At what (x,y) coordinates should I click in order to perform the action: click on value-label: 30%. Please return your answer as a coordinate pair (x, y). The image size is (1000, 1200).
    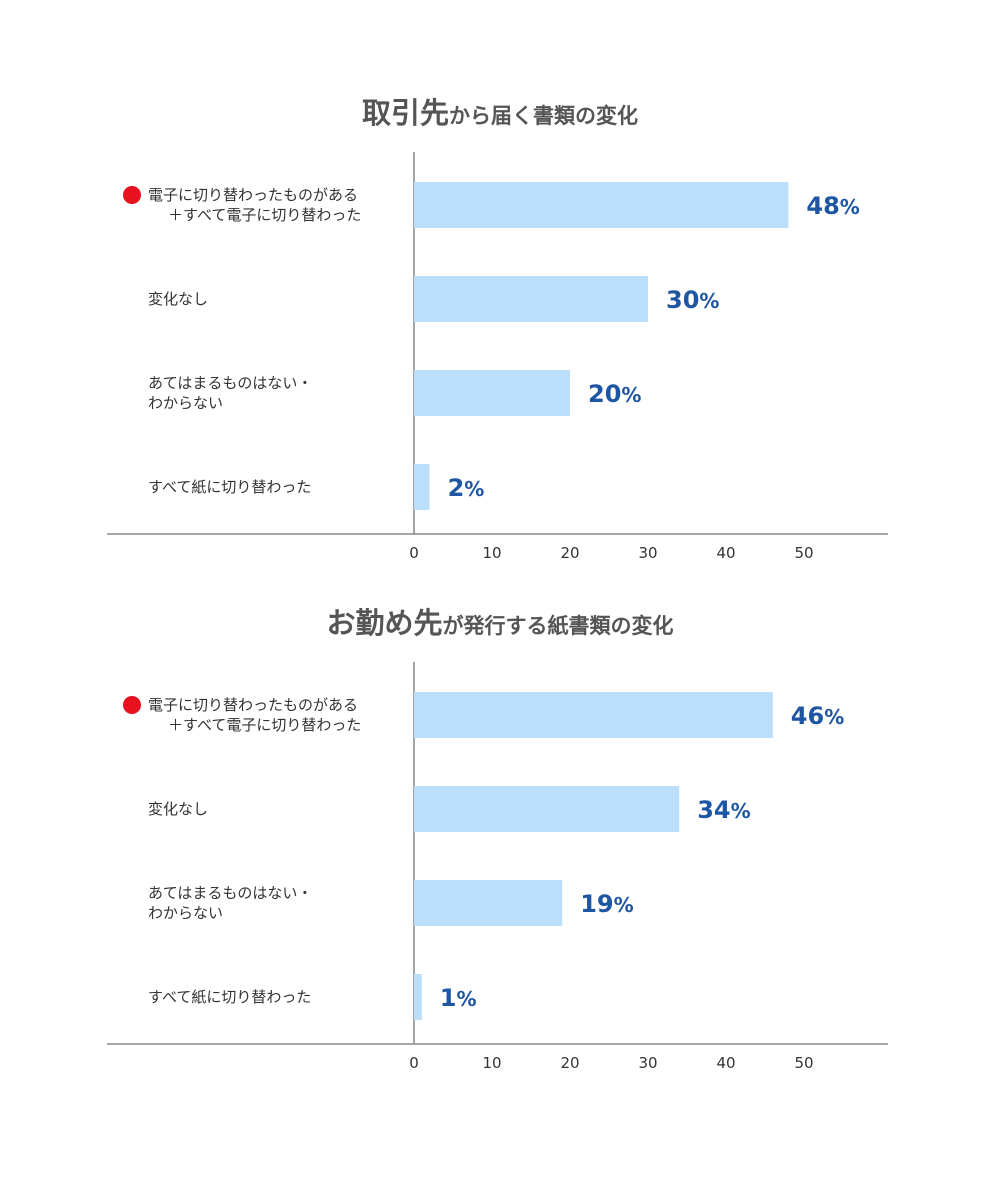
    Looking at the image, I should click on (692, 300).